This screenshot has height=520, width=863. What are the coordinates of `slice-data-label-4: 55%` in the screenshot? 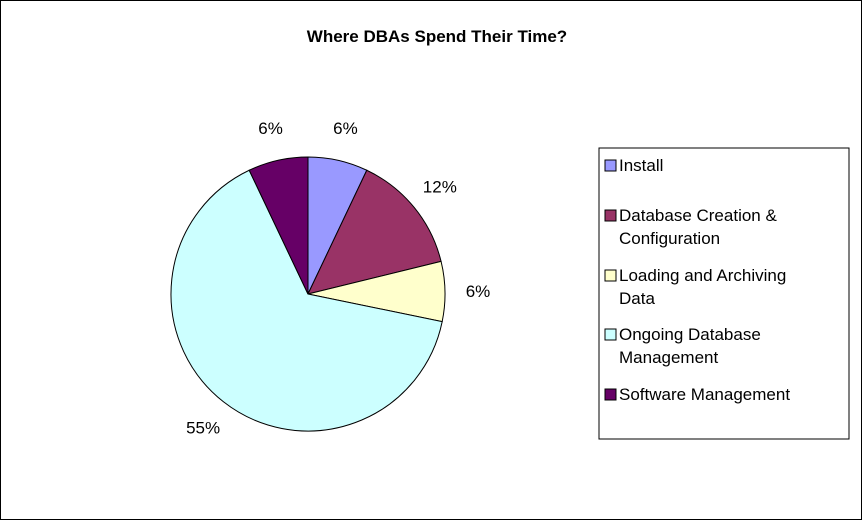 It's located at (203, 428).